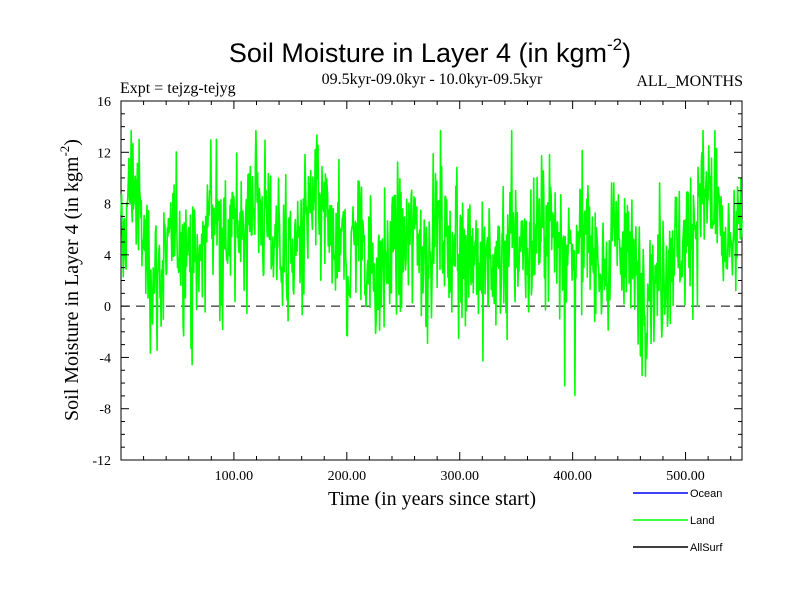  Describe the element at coordinates (105, 358) in the screenshot. I see `y-tick-label: -4` at that location.